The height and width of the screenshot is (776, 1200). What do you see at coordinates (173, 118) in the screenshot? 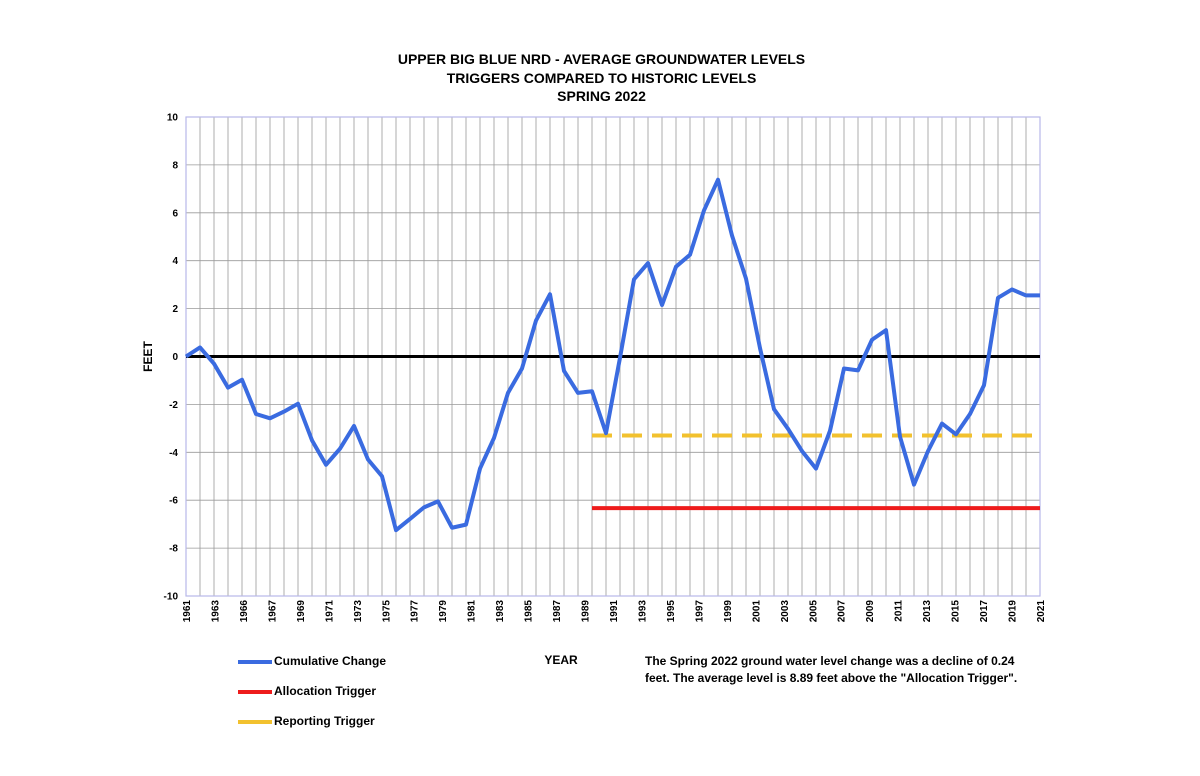
I see `y-tick-label: 10` at bounding box center [173, 118].